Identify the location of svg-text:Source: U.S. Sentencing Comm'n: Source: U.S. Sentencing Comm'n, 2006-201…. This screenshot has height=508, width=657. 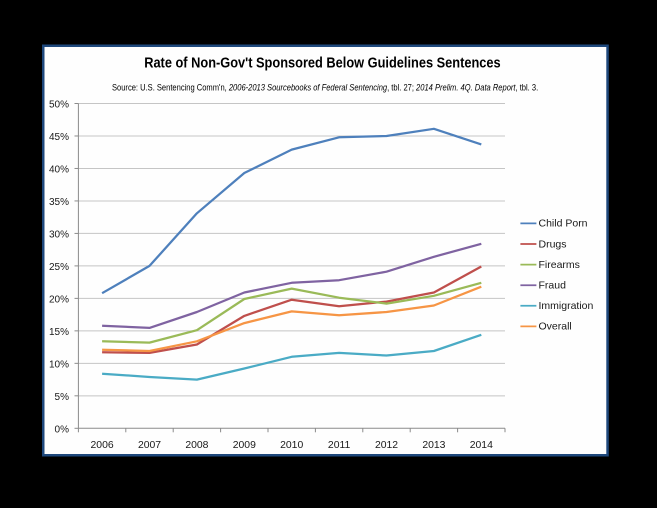
(325, 87).